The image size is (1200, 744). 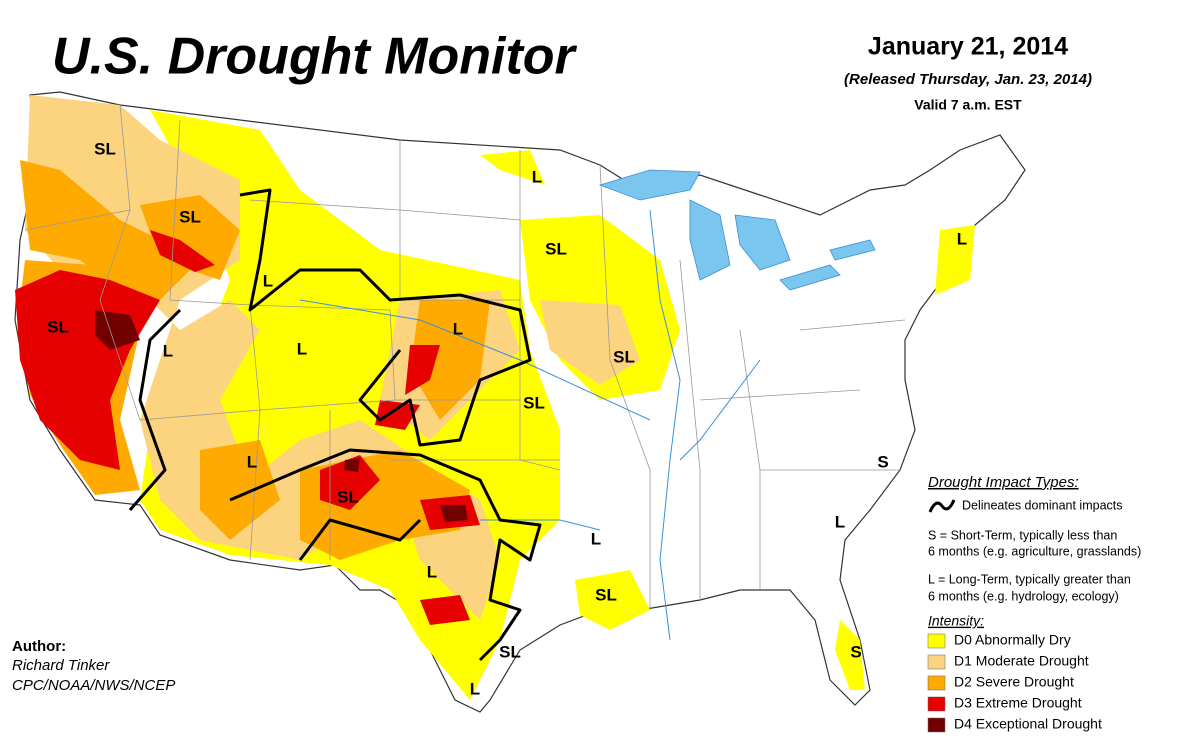 I want to click on delineates: Delineates dominant impacts, so click(x=1042, y=505).